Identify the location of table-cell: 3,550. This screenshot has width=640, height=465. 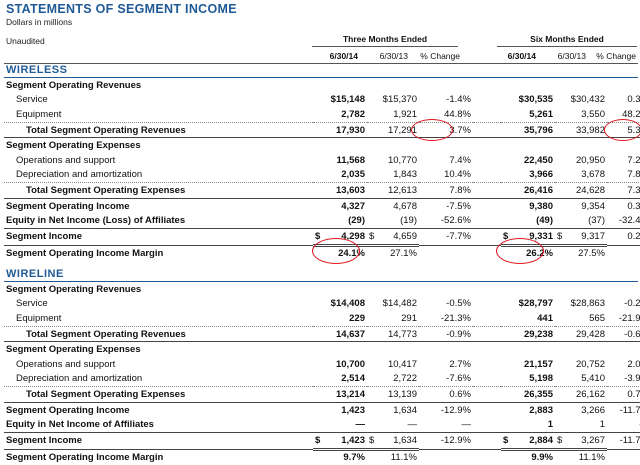
(593, 114).